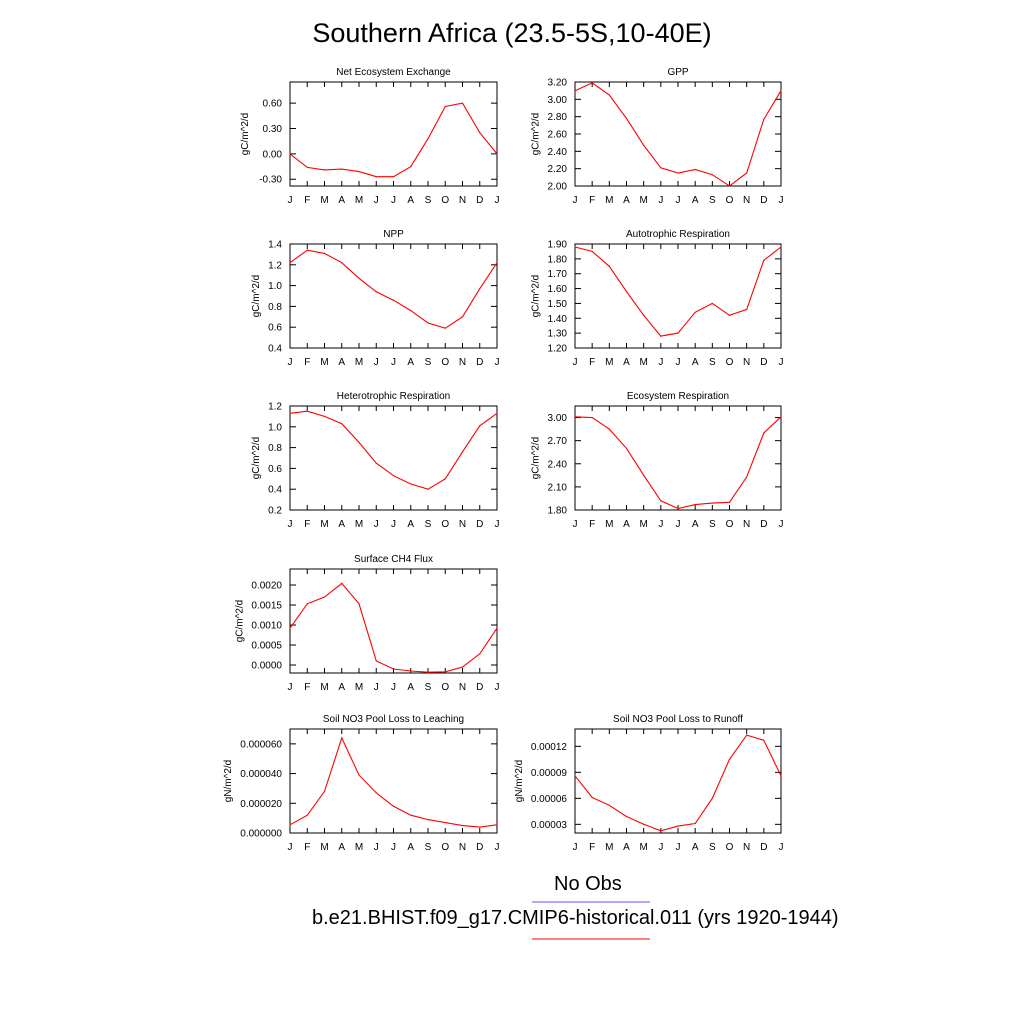 This screenshot has height=1024, width=1024. What do you see at coordinates (275, 349) in the screenshot?
I see `y-tick-label: 0.4` at bounding box center [275, 349].